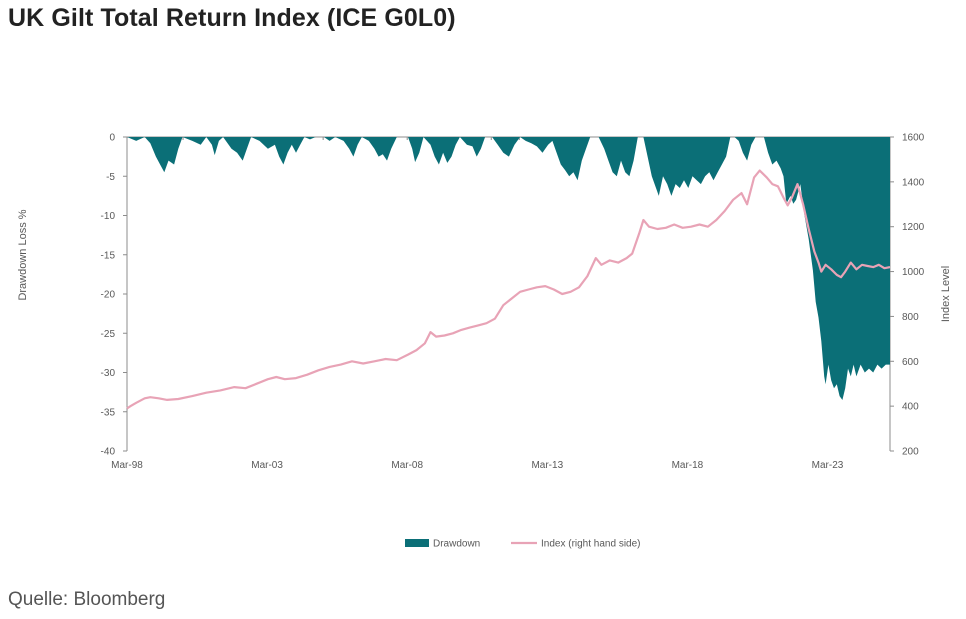 The width and height of the screenshot is (966, 619). Describe the element at coordinates (910, 452) in the screenshot. I see `y-right-tick-label: 200` at that location.